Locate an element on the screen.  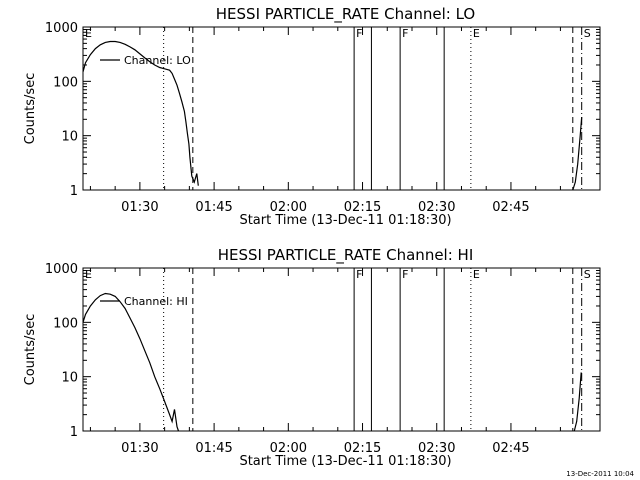
legend-label: Channel: HI is located at coordinates (156, 301).